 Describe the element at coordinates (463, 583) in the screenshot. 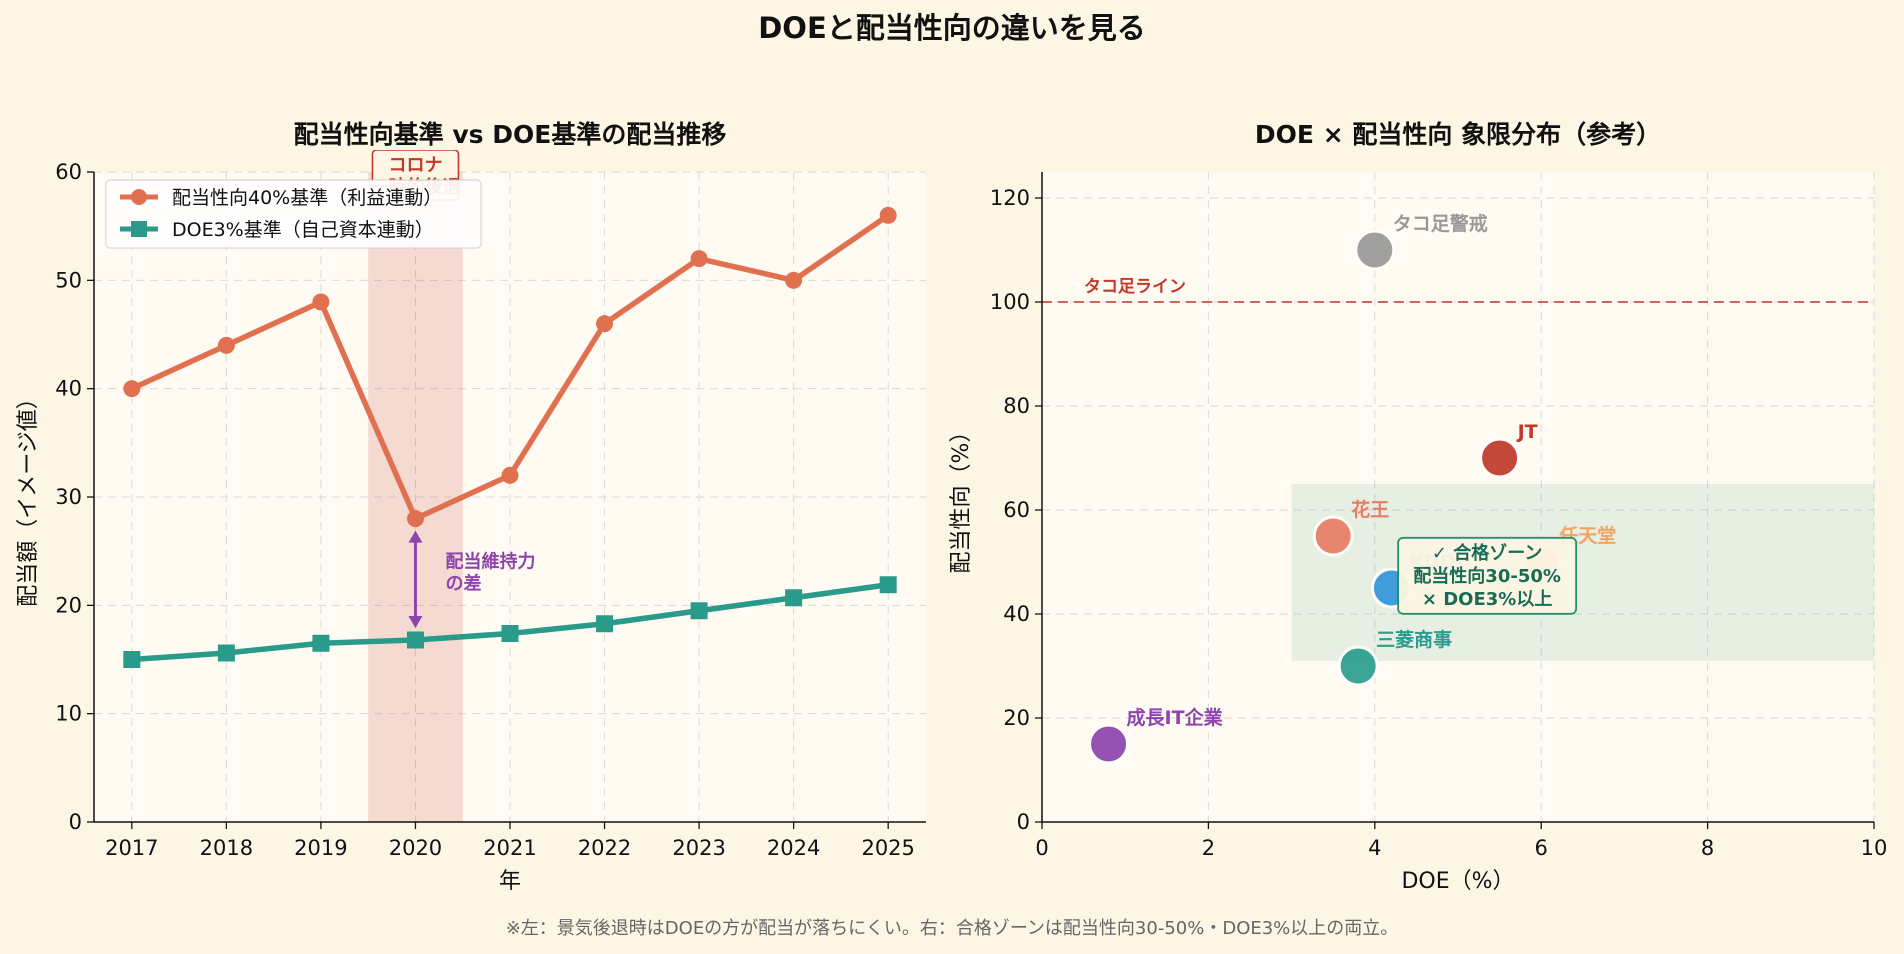

I see `gap-arrow-label: の差` at that location.